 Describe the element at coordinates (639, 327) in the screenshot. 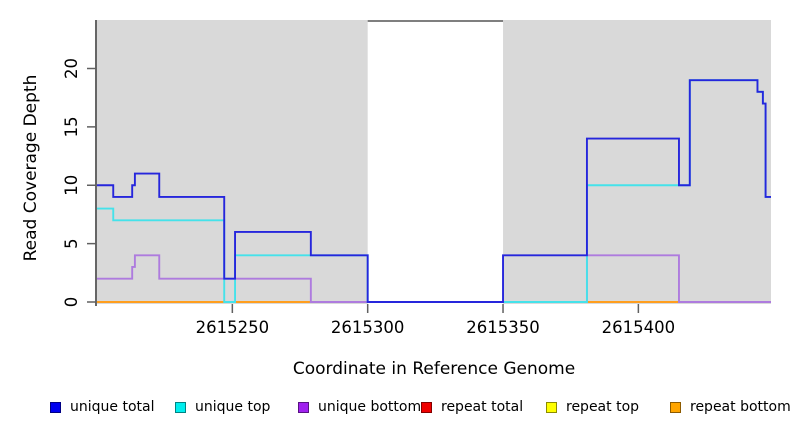

I see `x-tick-label: 2615400` at that location.